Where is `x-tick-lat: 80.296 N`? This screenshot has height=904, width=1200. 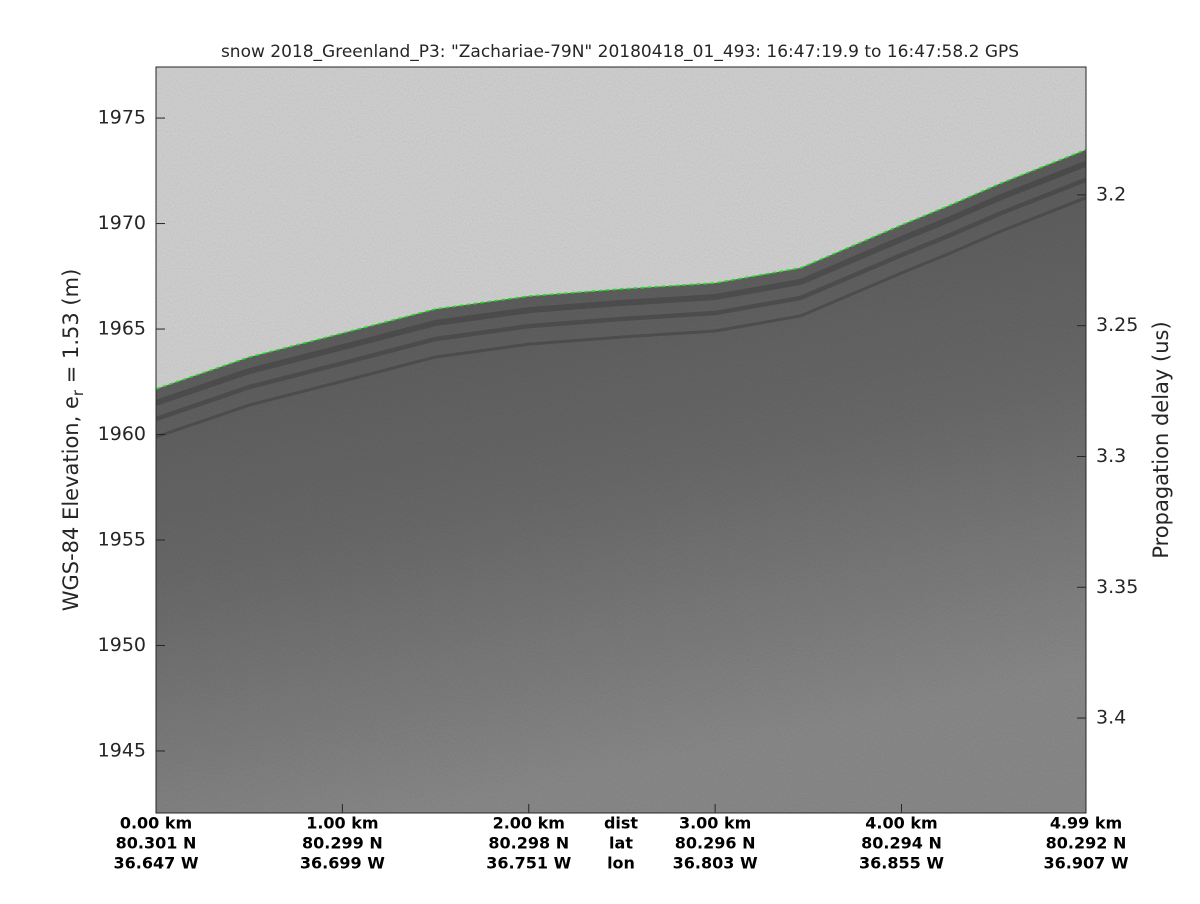
x-tick-lat: 80.296 N is located at coordinates (715, 843).